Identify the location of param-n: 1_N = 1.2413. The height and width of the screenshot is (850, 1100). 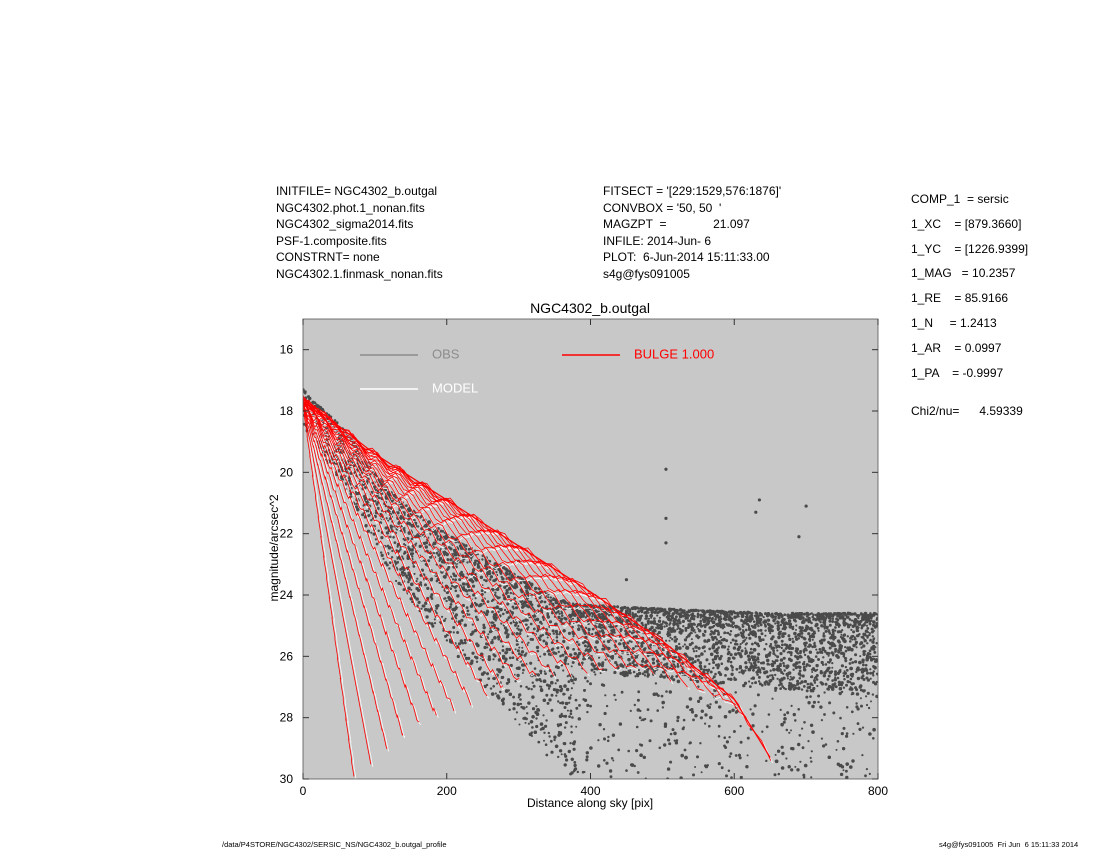
(954, 322).